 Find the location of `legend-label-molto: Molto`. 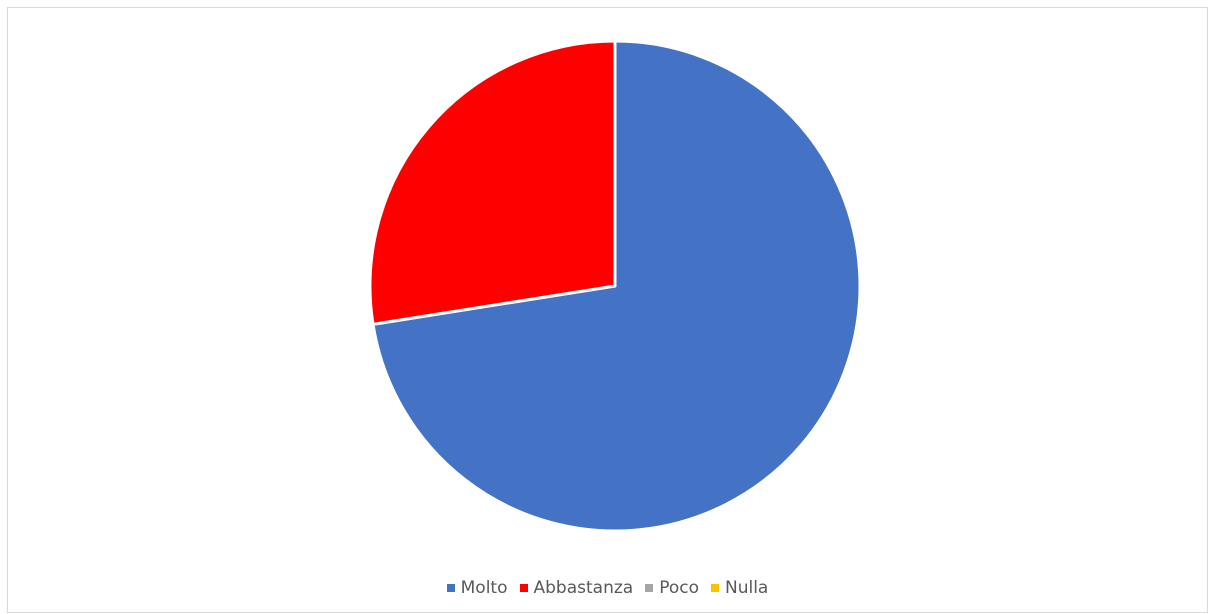

legend-label-molto: Molto is located at coordinates (484, 588).